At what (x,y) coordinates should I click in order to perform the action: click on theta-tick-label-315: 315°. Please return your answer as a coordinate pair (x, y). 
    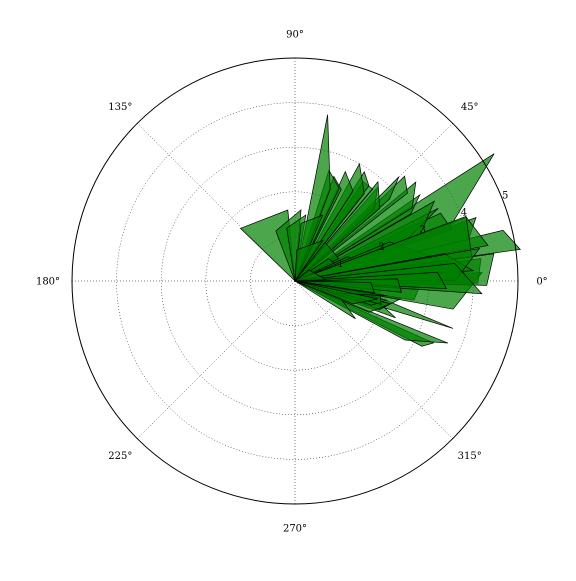
    Looking at the image, I should click on (470, 456).